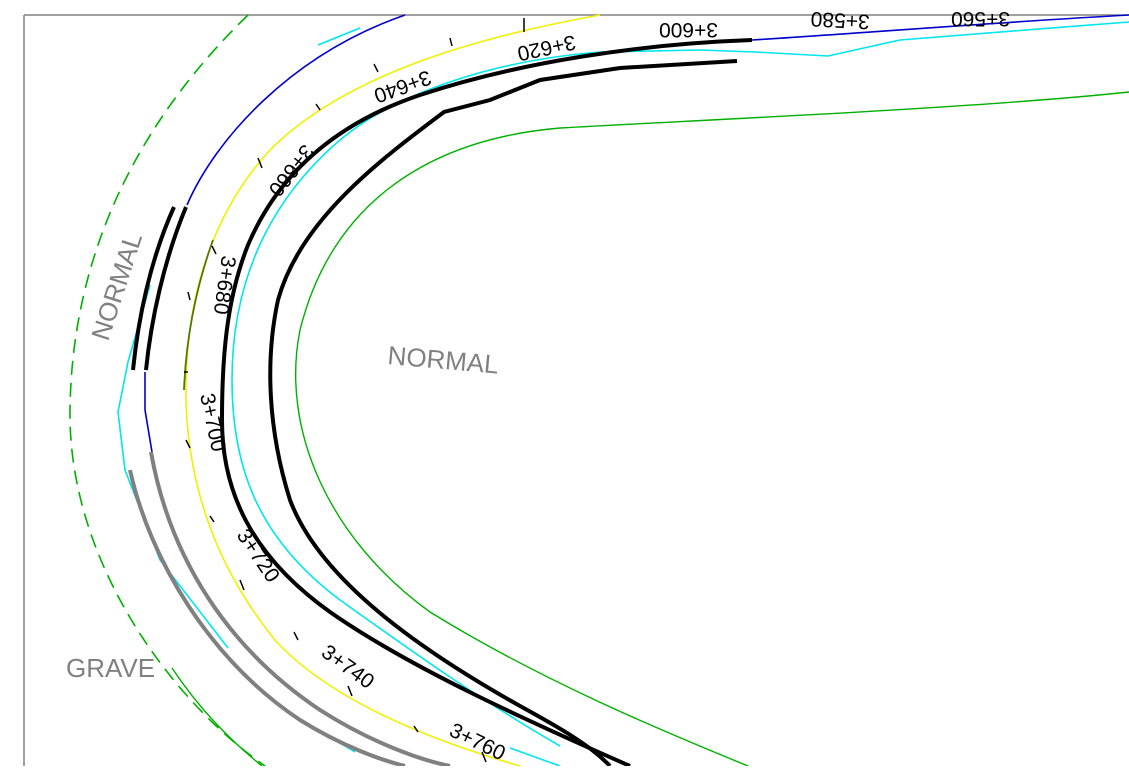 The image size is (1129, 771). I want to click on cyan-outer-short, so click(339, 36).